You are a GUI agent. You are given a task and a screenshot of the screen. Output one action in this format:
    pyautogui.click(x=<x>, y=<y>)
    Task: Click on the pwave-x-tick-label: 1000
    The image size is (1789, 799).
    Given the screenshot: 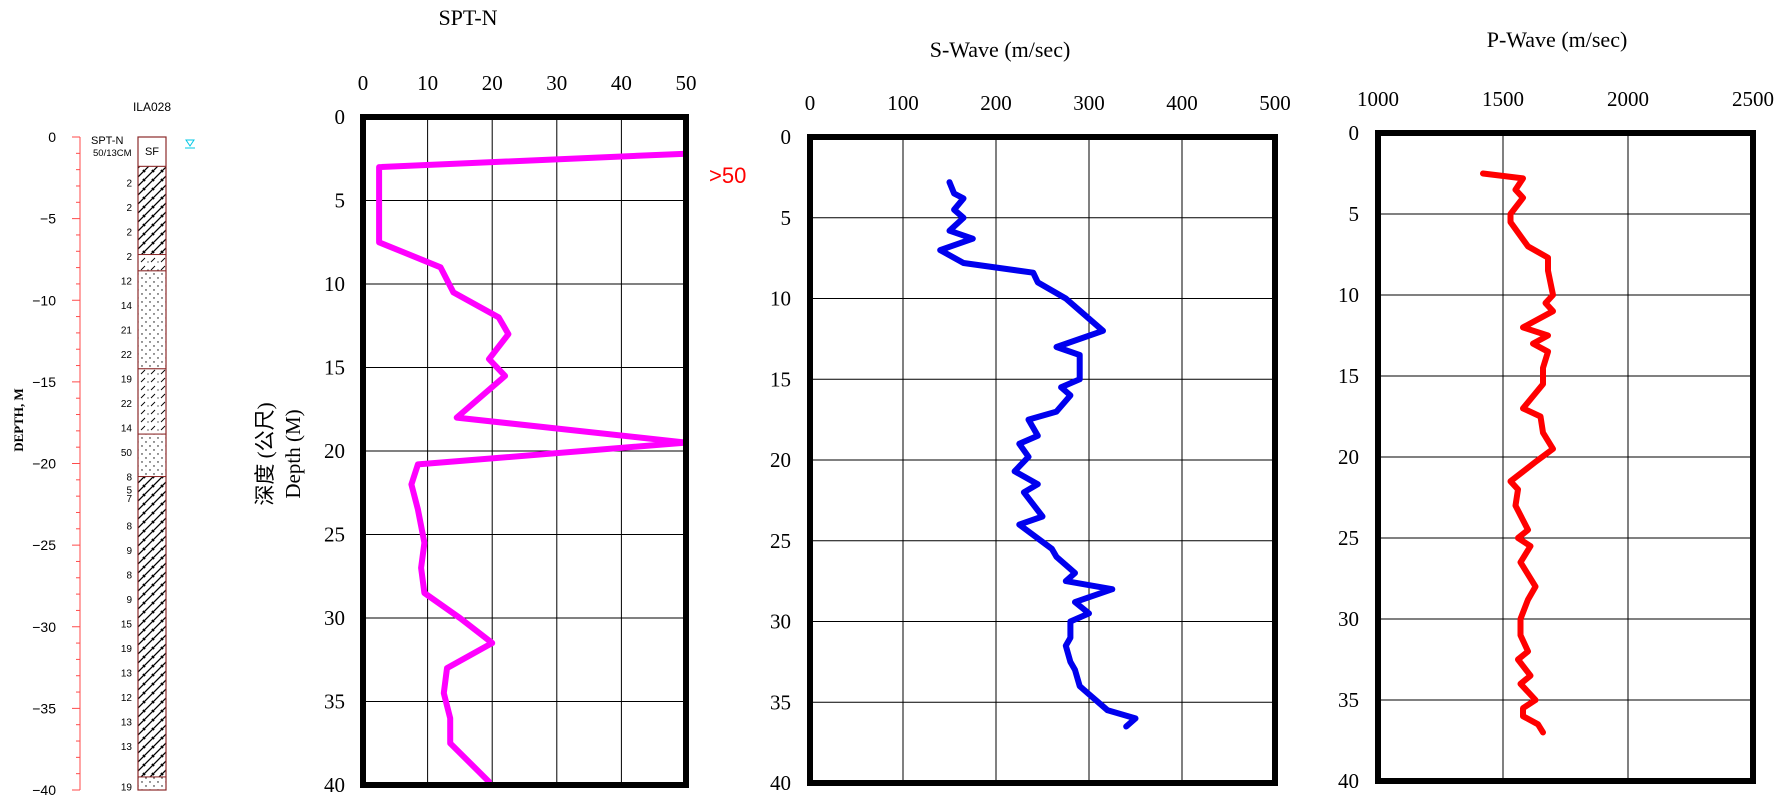 What is the action you would take?
    pyautogui.click(x=1378, y=99)
    